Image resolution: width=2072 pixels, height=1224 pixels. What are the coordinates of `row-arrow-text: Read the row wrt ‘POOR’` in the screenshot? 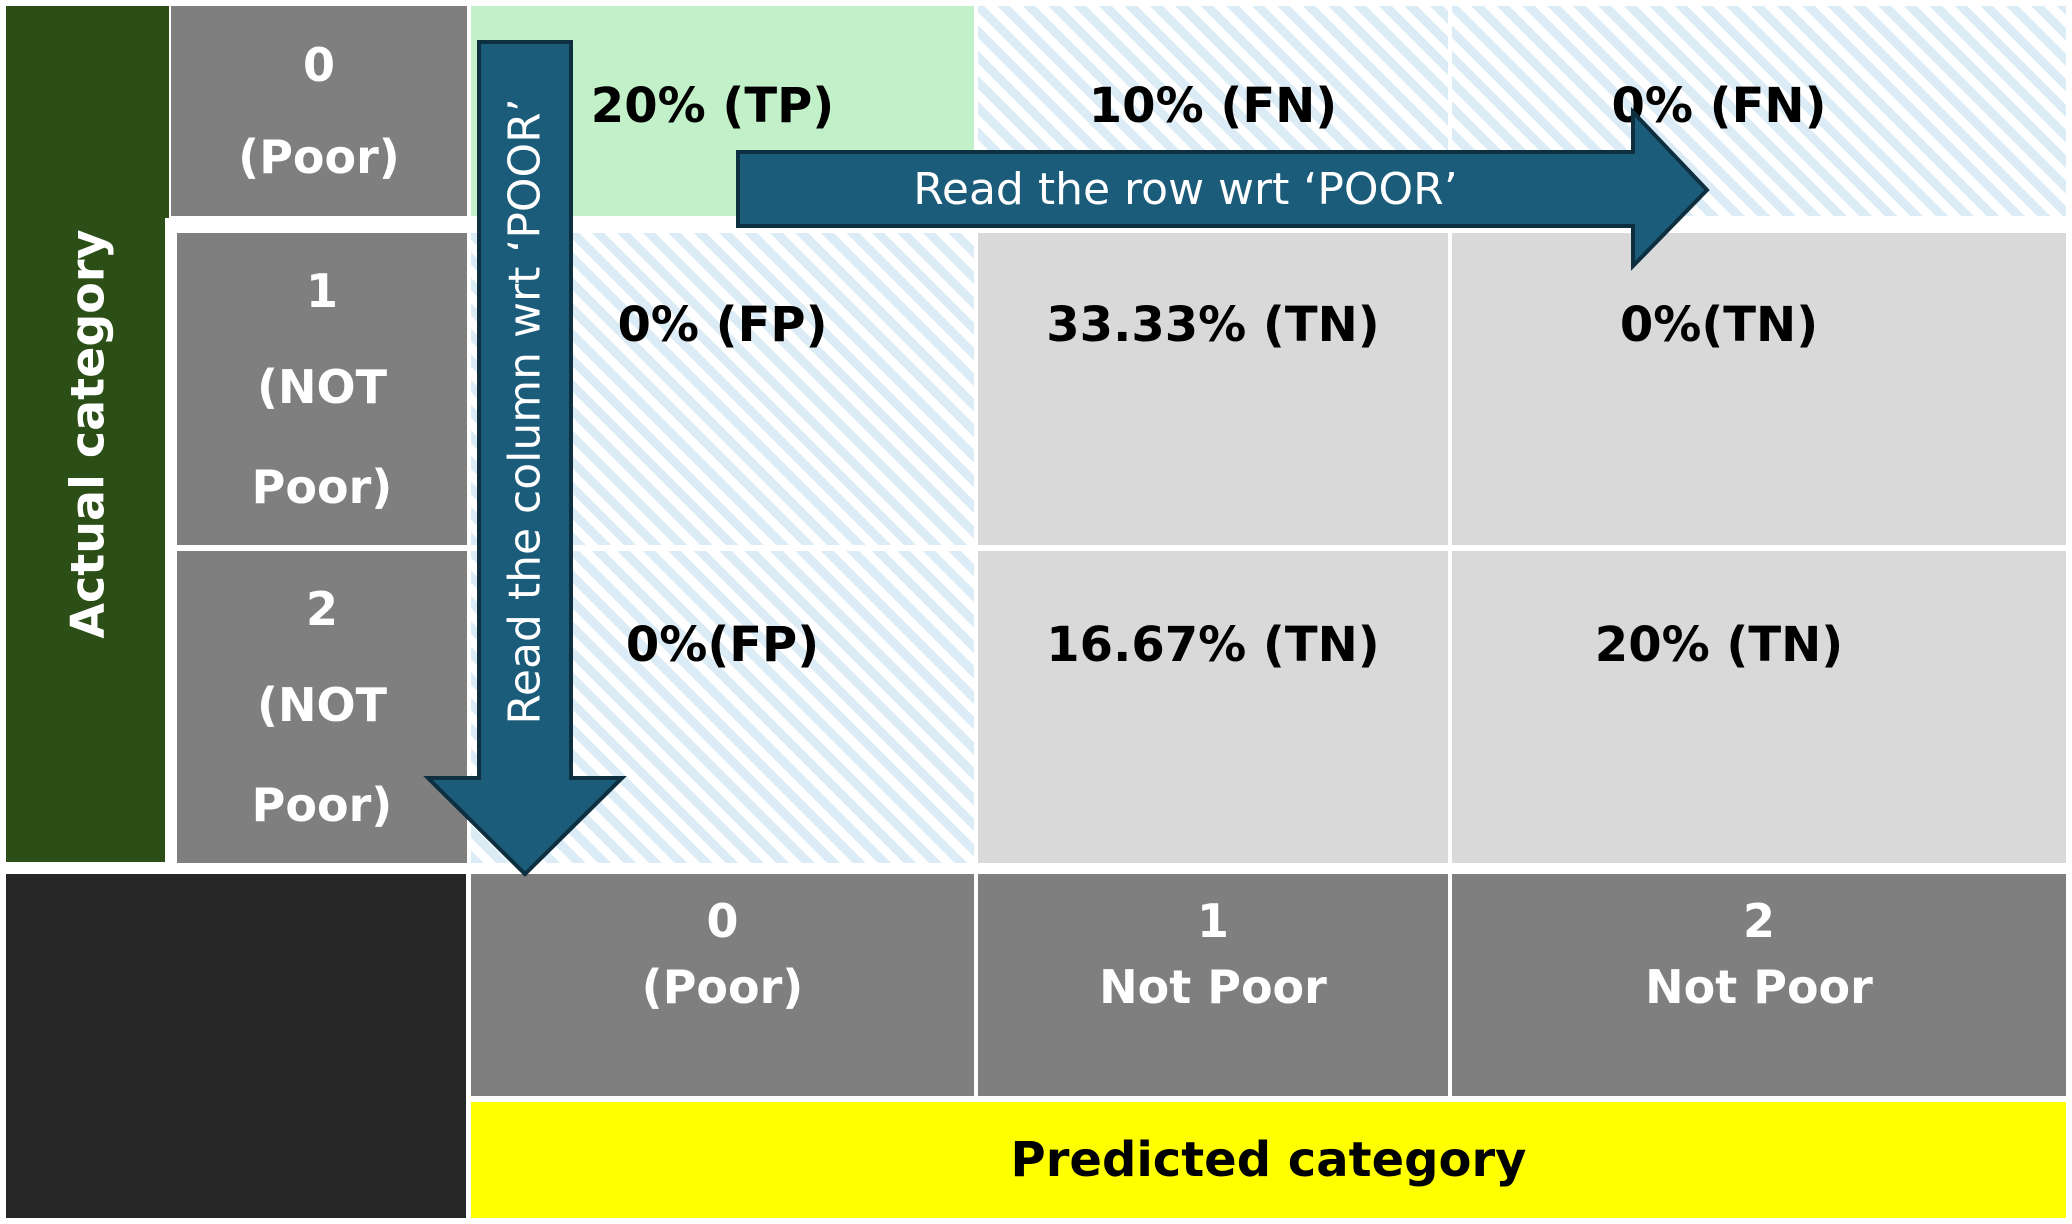 It's located at (1185, 189).